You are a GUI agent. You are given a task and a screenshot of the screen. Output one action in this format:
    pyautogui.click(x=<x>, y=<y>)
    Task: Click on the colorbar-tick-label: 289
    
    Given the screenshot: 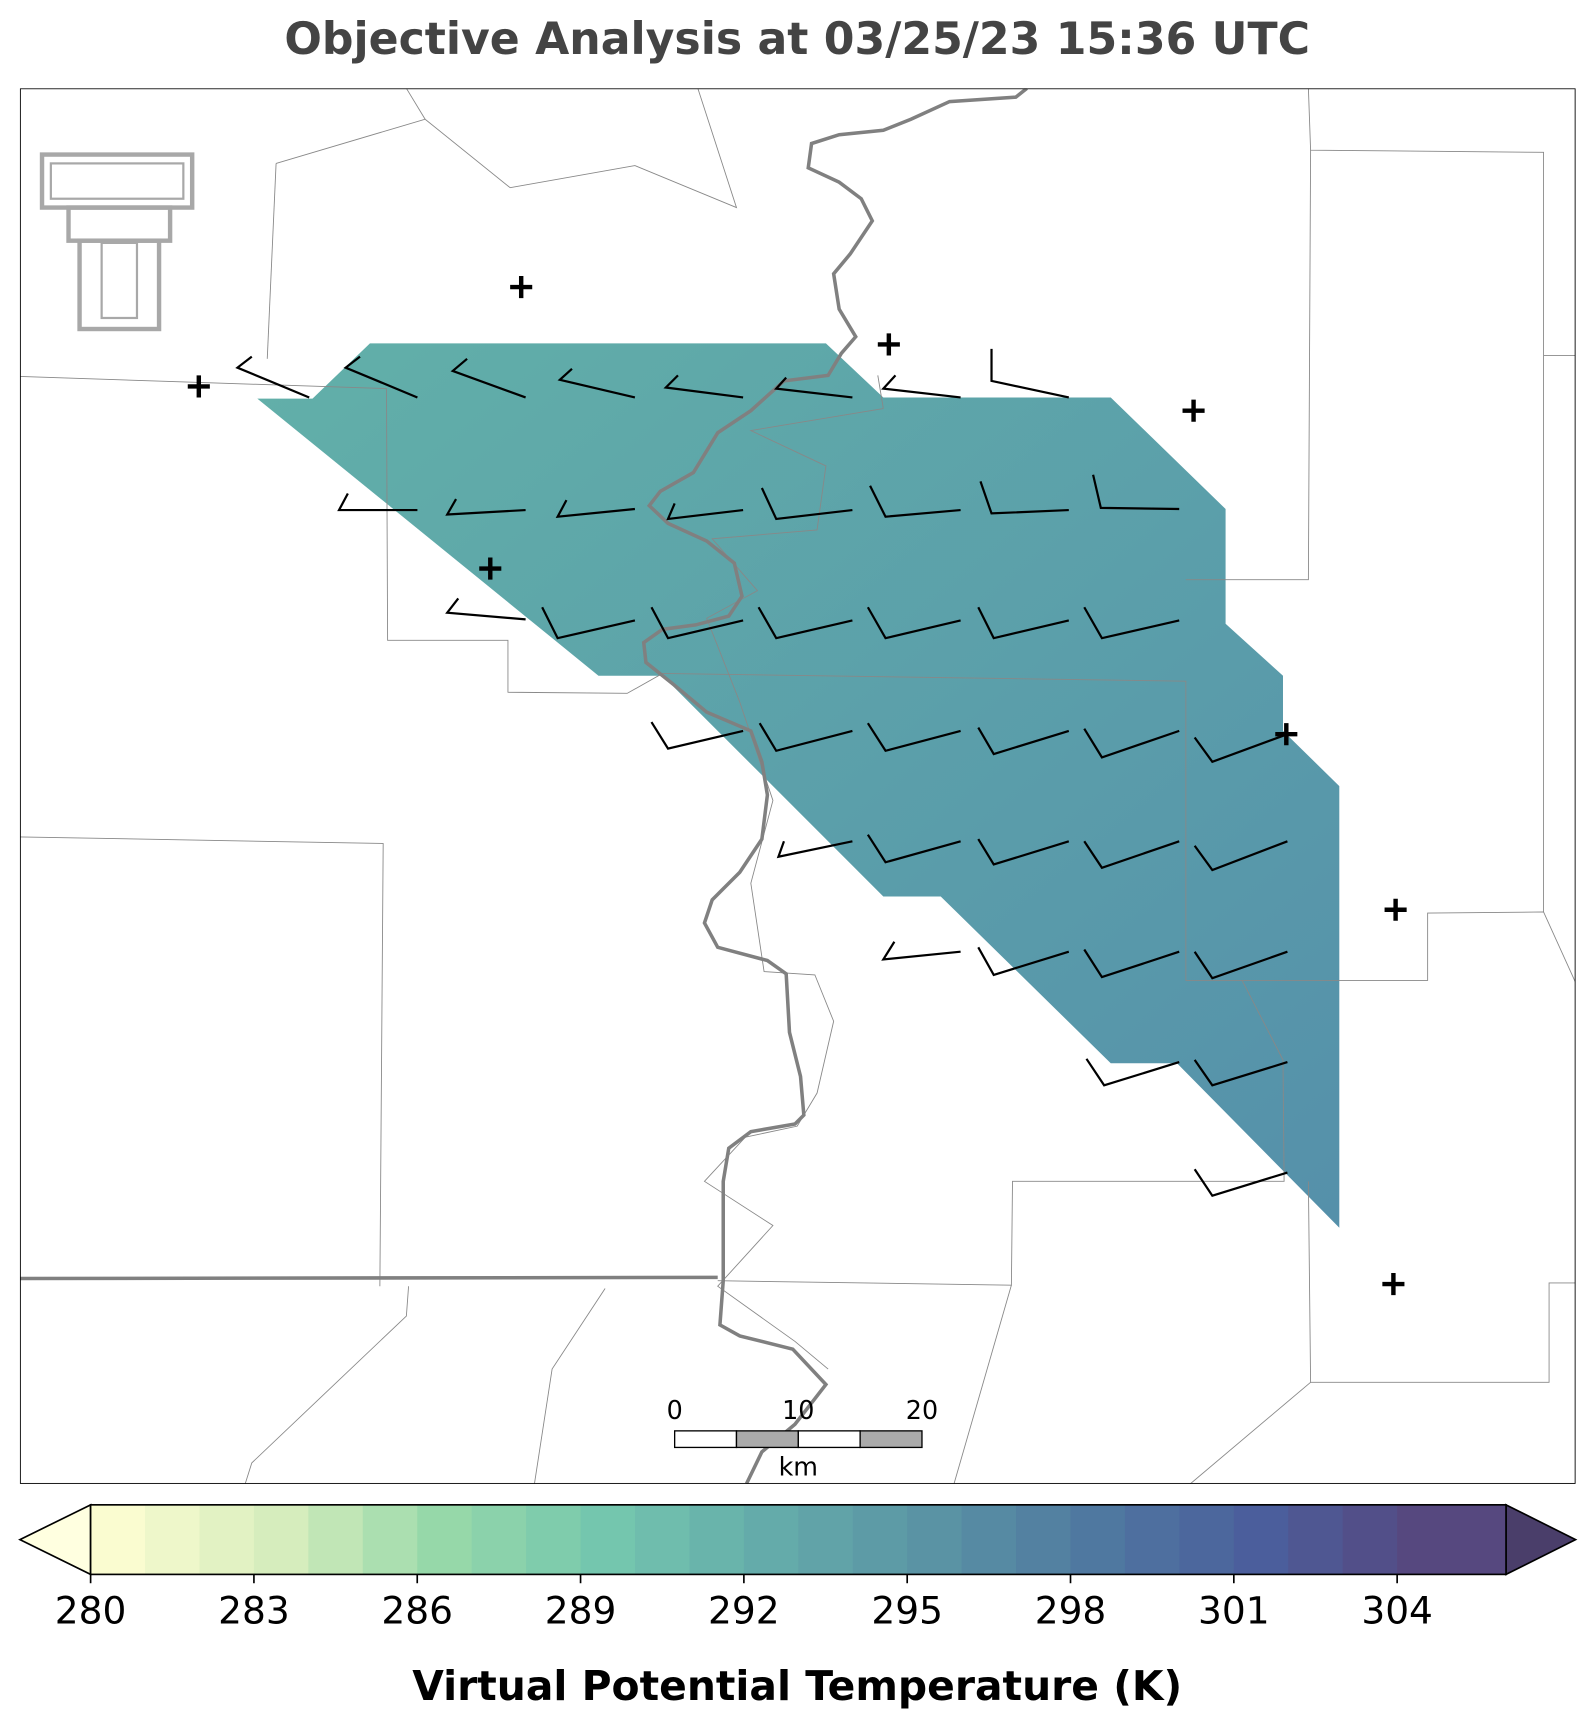 What is the action you would take?
    pyautogui.click(x=581, y=1611)
    